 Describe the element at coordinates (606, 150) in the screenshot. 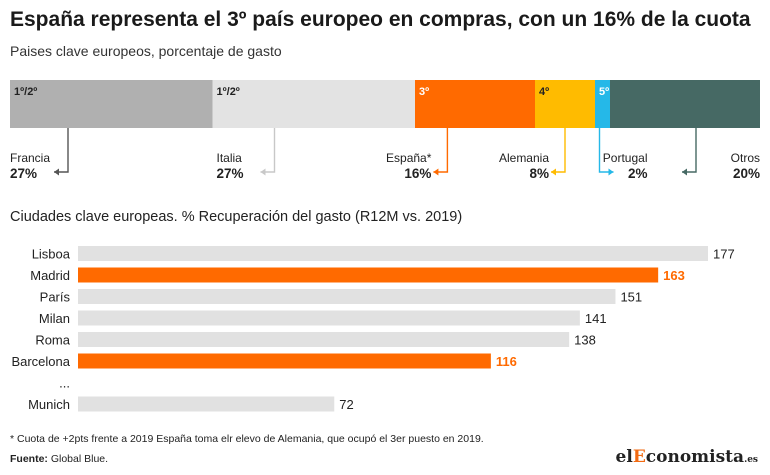

I see `connector-portugal` at that location.